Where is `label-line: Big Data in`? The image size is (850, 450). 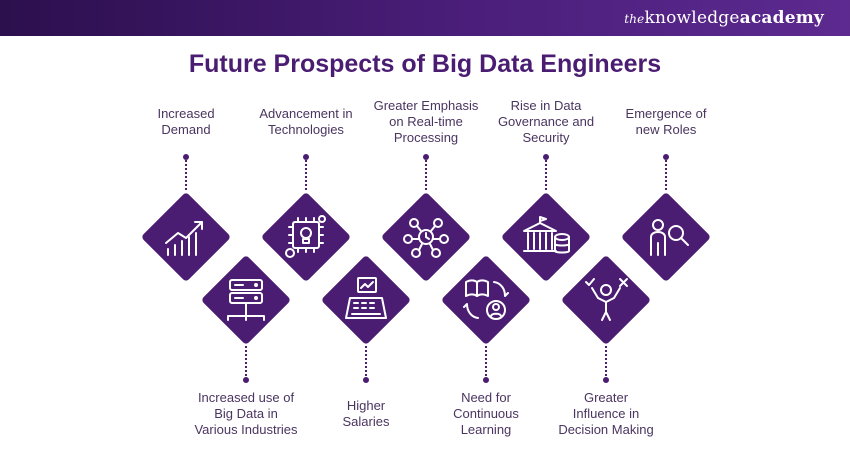
label-line: Big Data in is located at coordinates (246, 413).